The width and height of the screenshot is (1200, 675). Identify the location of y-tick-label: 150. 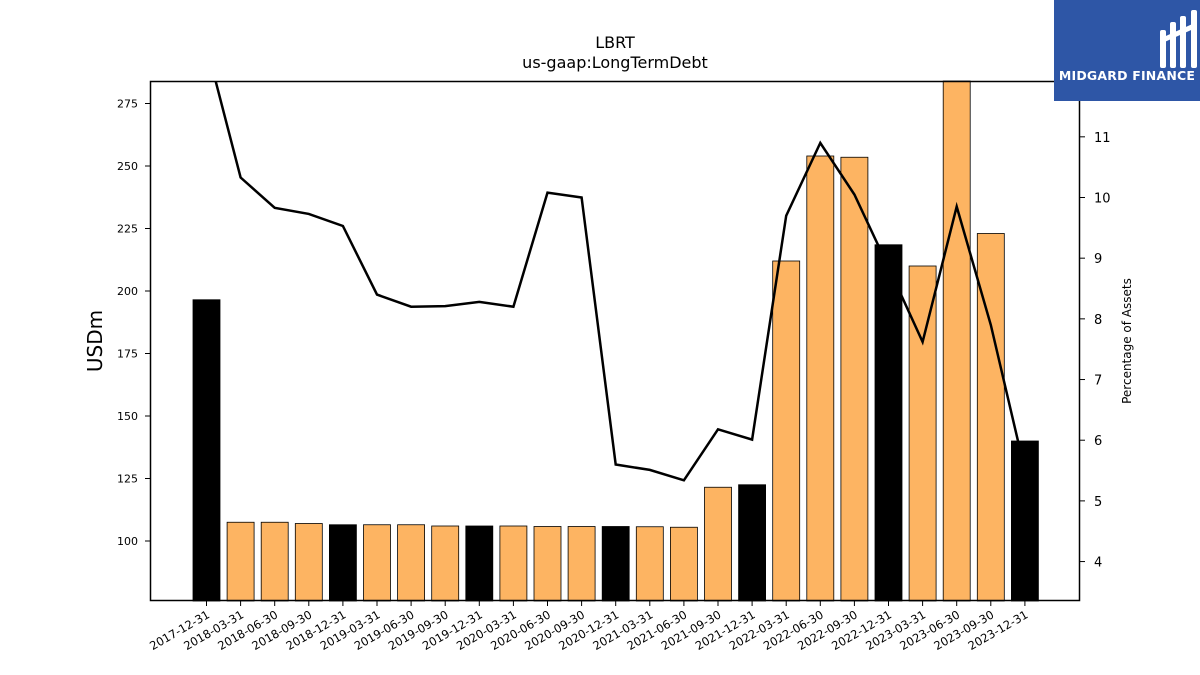
(127, 416).